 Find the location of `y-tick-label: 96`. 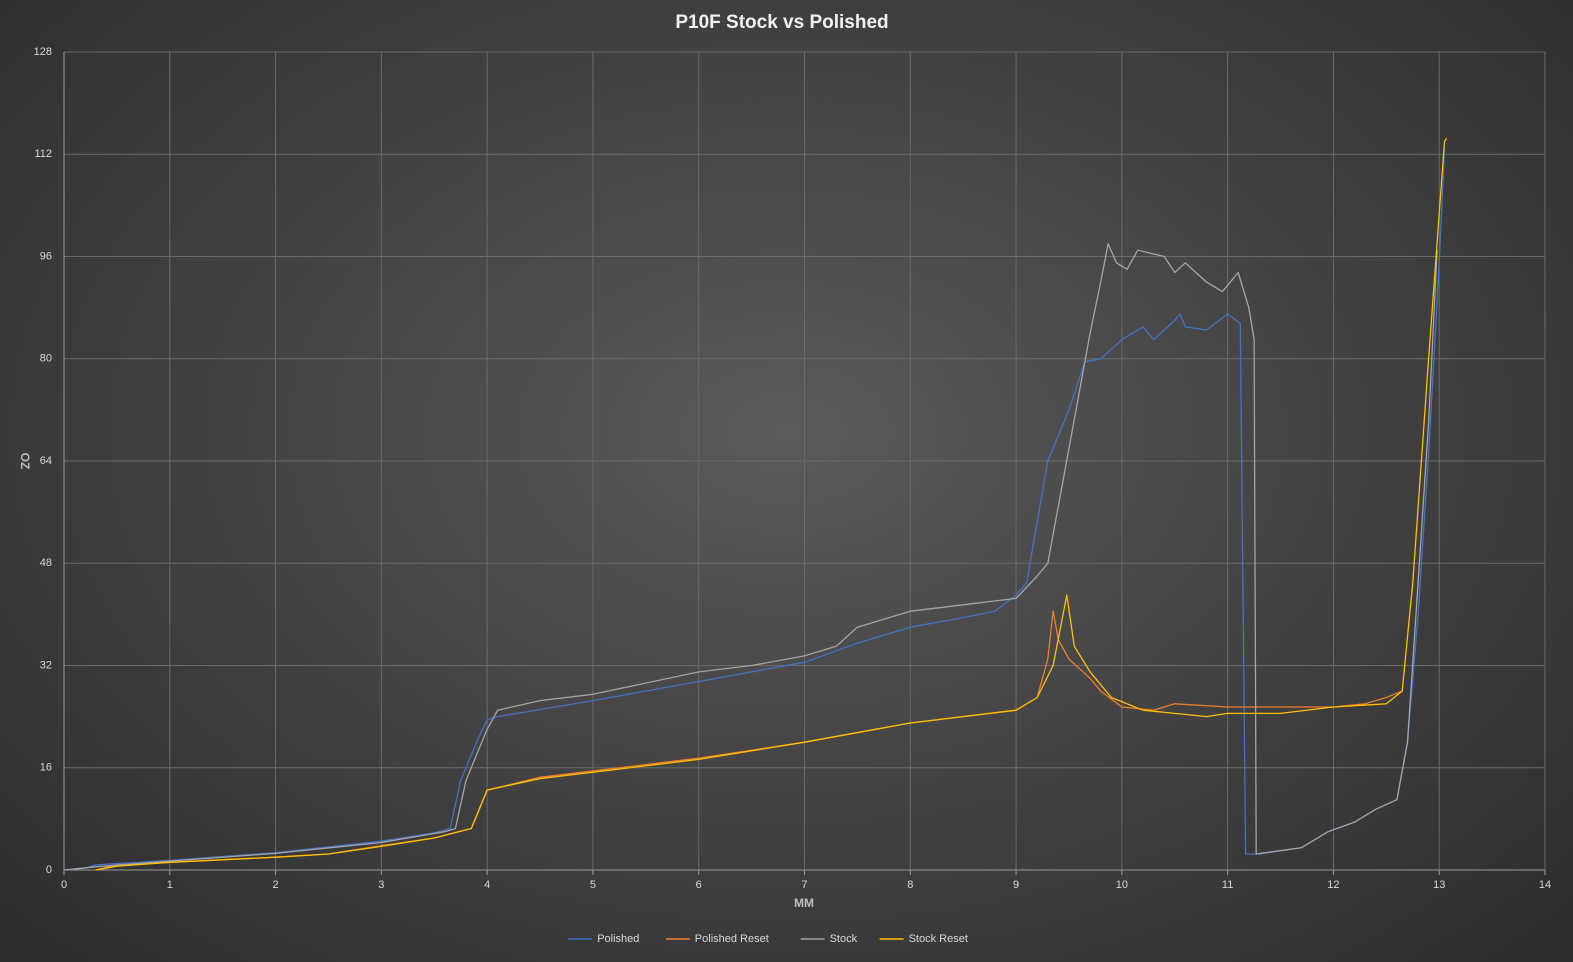

y-tick-label: 96 is located at coordinates (46, 256).